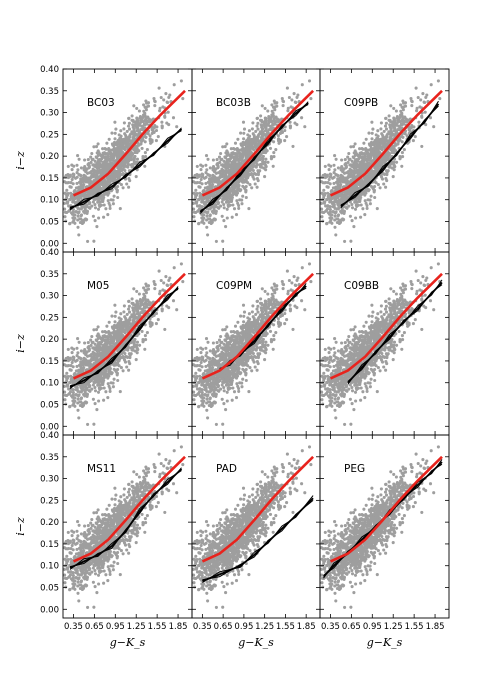 The image size is (501, 689). Describe the element at coordinates (49, 92) in the screenshot. I see `y-tick-label: 0.35` at that location.